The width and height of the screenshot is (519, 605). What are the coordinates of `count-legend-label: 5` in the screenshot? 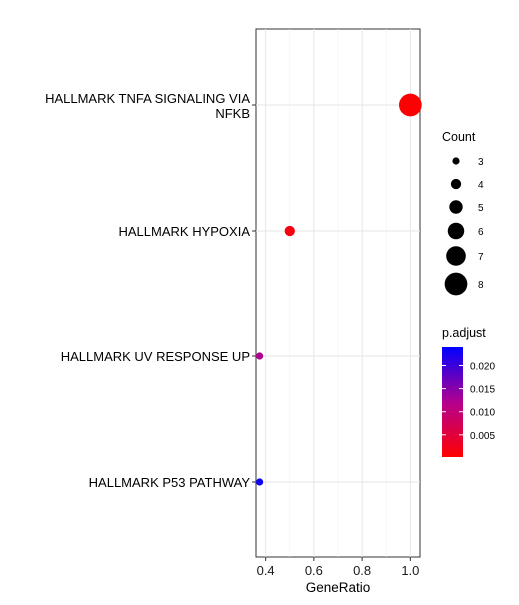 It's located at (481, 208).